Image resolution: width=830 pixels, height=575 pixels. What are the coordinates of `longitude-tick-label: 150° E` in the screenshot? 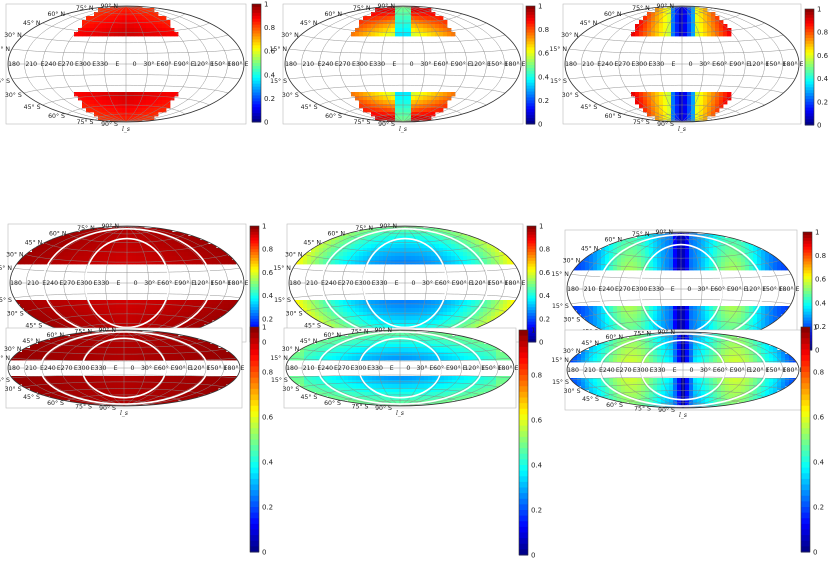 It's located at (776, 64).